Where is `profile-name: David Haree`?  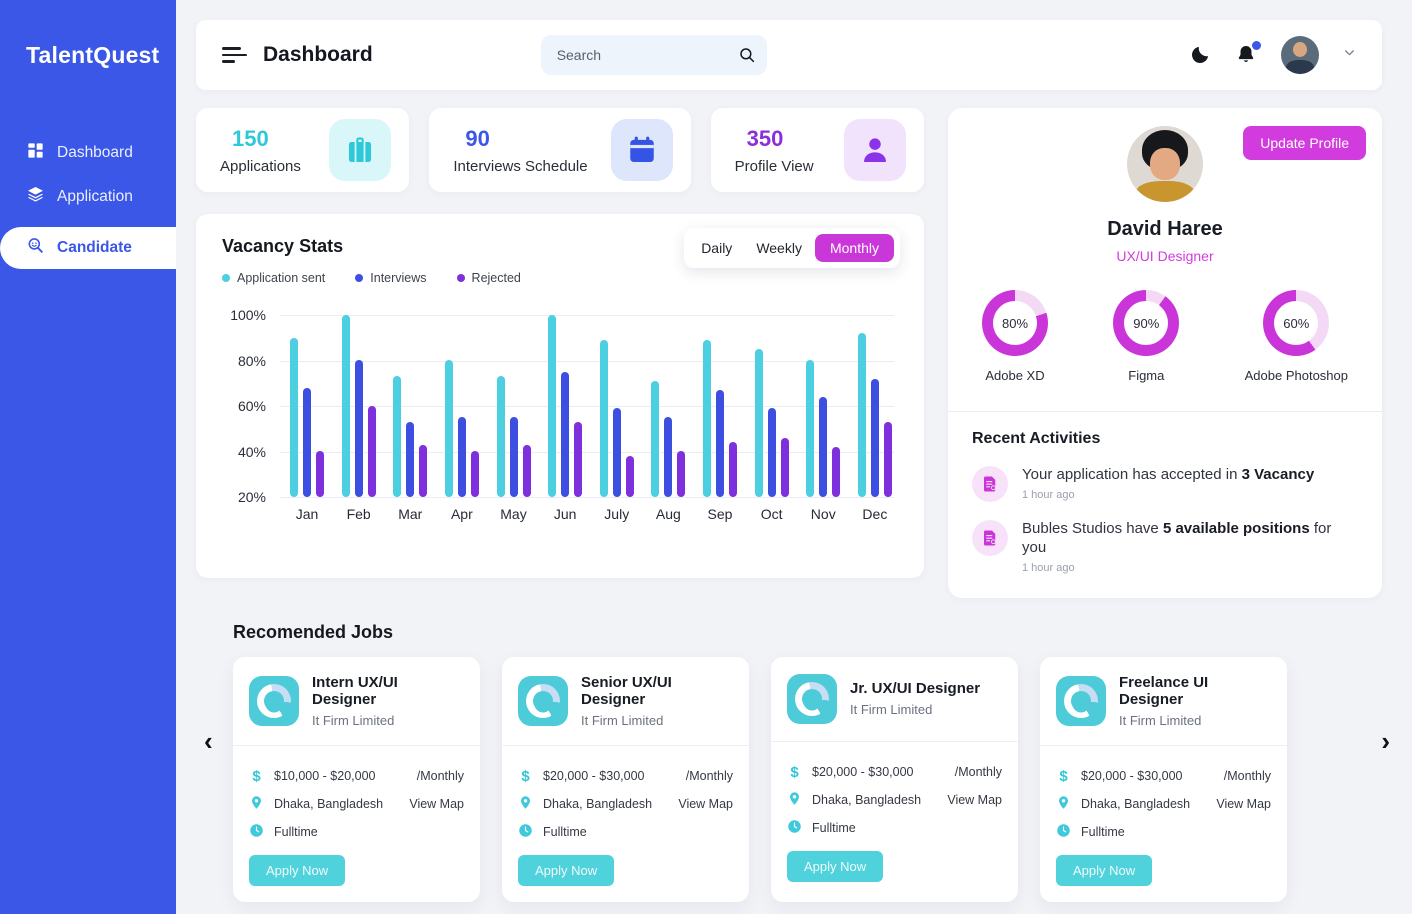 profile-name: David Haree is located at coordinates (1165, 229).